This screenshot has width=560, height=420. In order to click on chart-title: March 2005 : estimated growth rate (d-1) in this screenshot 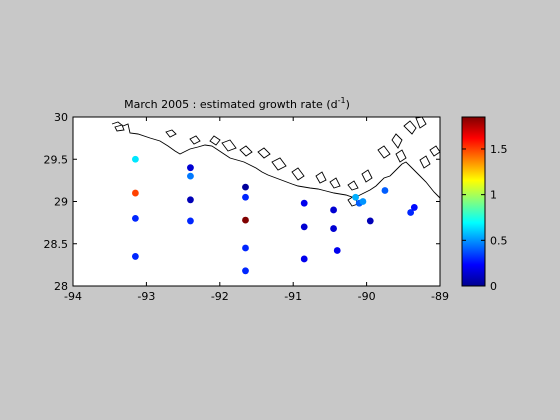, I will do `click(237, 103)`.